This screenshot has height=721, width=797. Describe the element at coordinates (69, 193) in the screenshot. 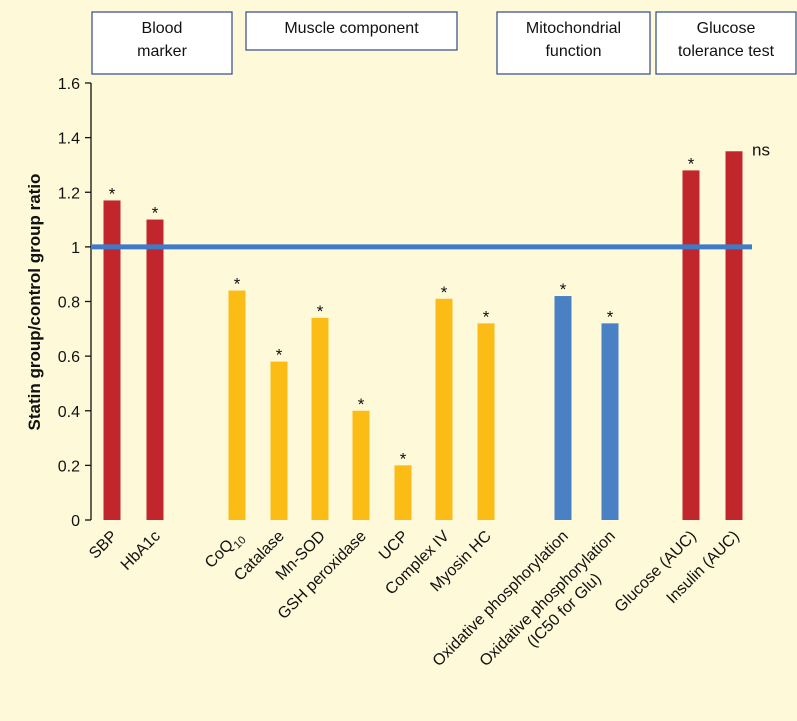

I see `y-tick-label: 1.2` at that location.